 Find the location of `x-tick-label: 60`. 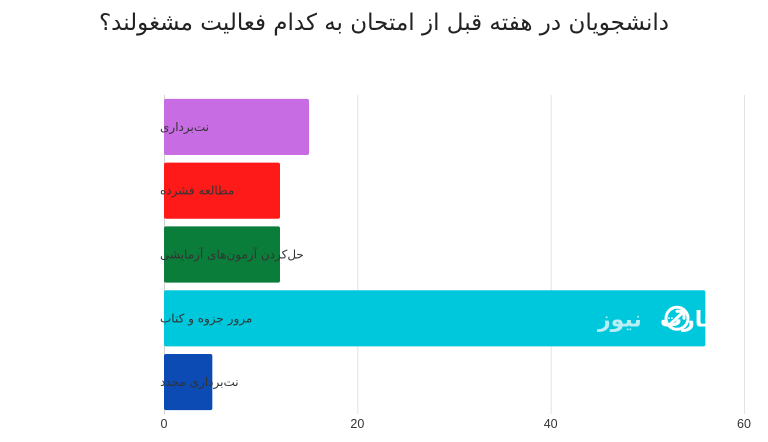

x-tick-label: 60 is located at coordinates (744, 424).